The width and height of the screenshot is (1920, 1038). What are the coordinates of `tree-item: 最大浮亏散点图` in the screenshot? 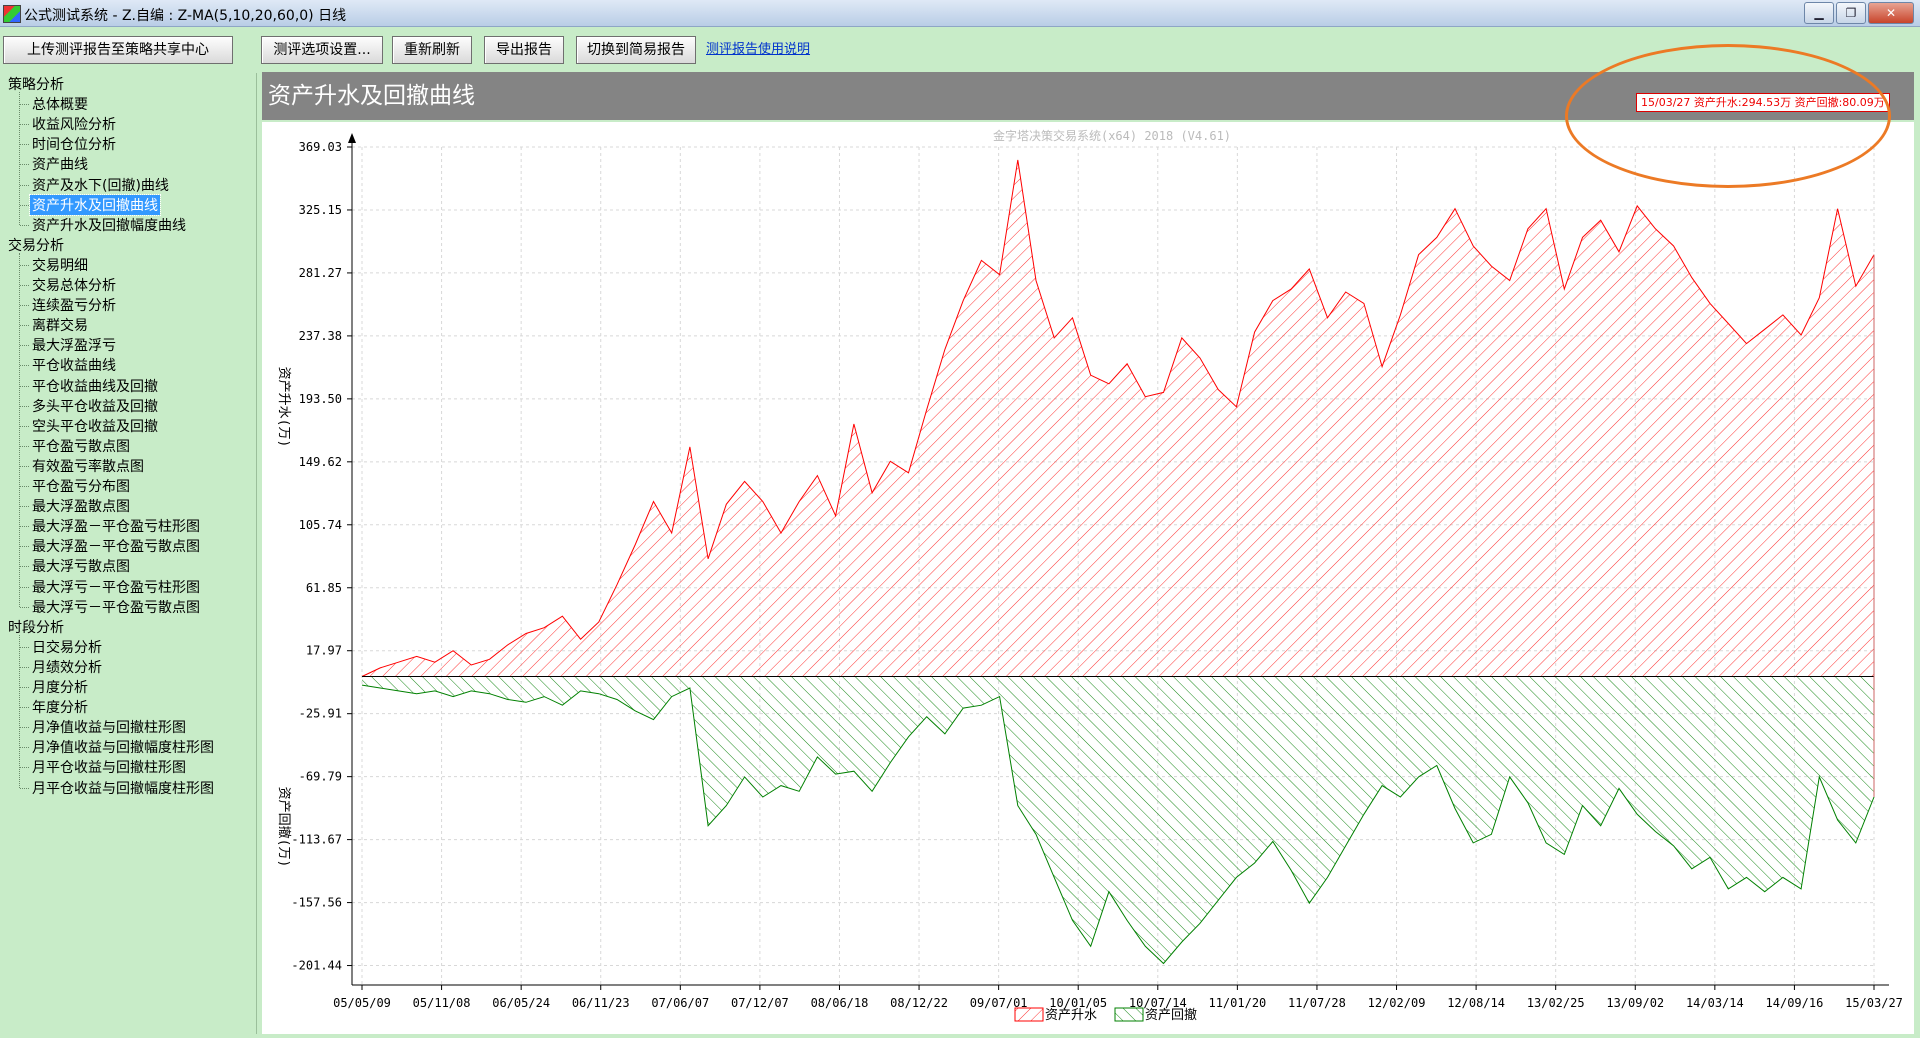 It's located at (81, 567).